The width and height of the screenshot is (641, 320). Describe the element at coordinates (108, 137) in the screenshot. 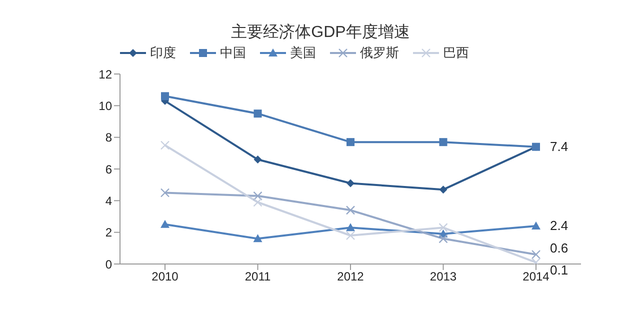

I see `y-tick-label: 8` at that location.